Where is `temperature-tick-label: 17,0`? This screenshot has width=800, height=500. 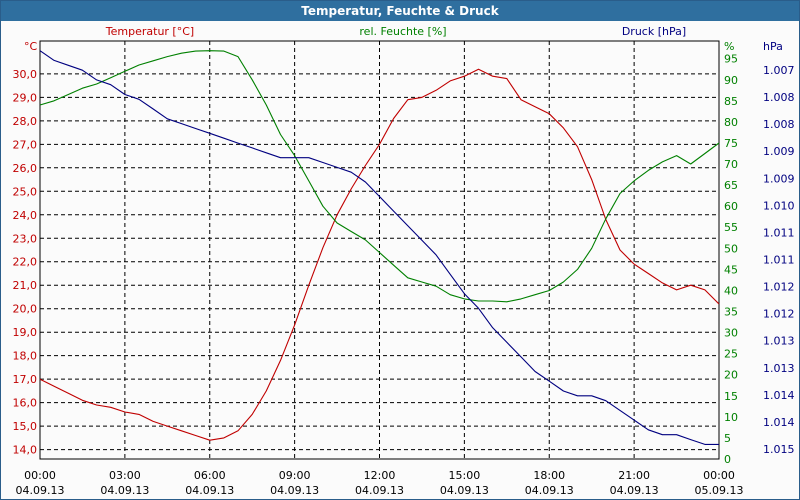
temperature-tick-label: 17,0 is located at coordinates (25, 379).